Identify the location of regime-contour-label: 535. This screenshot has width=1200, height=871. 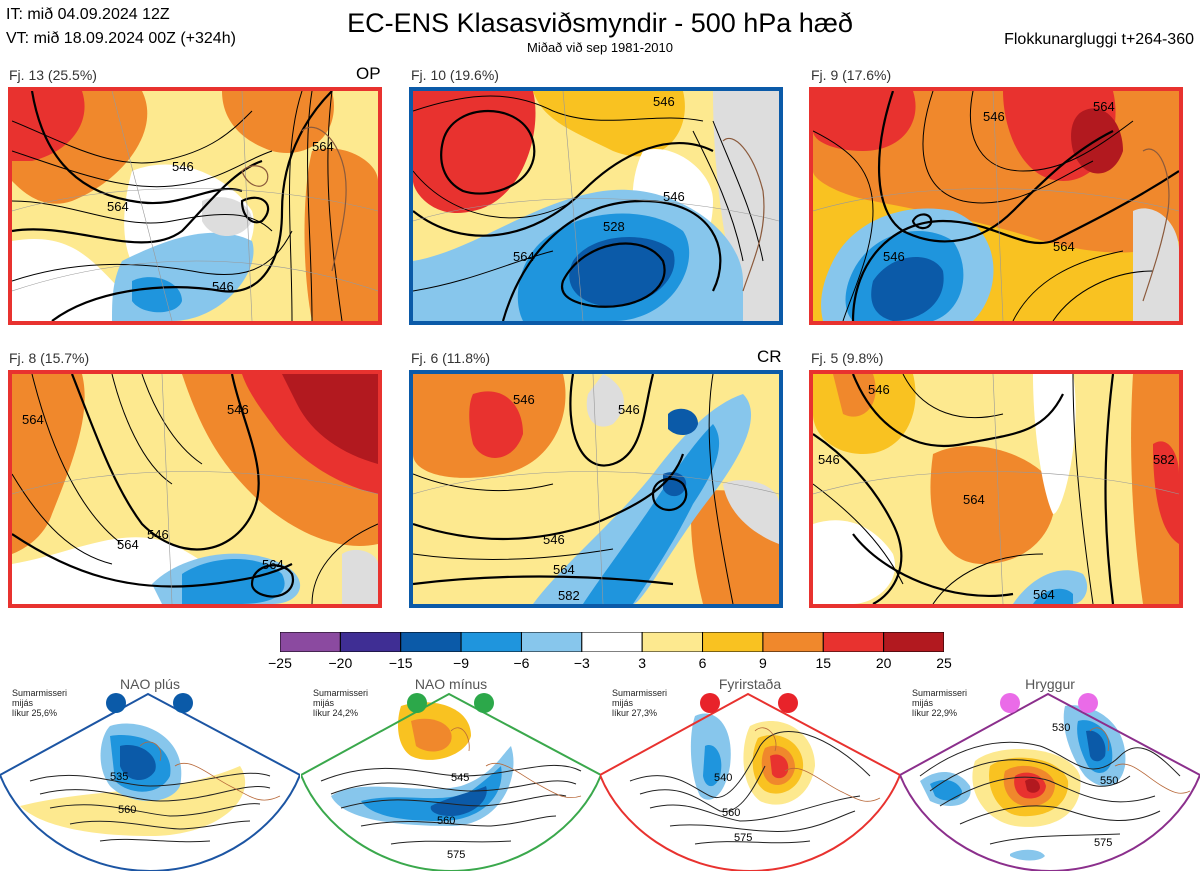
(119, 777).